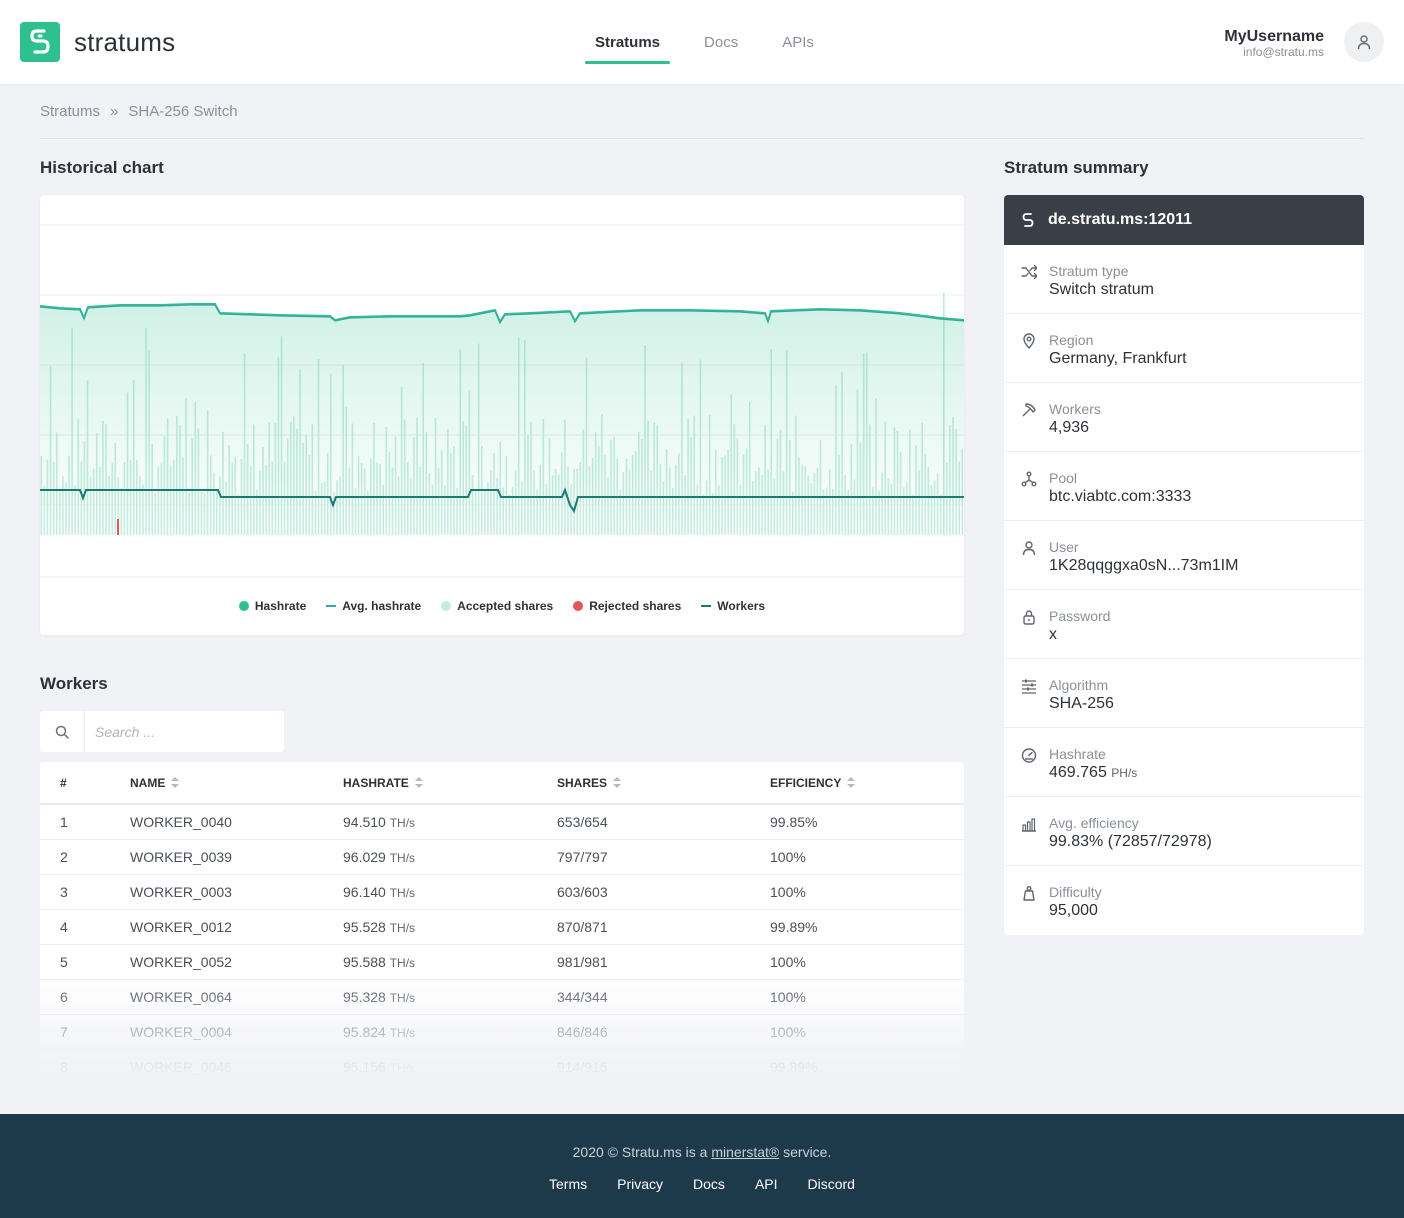 Image resolution: width=1404 pixels, height=1218 pixels. What do you see at coordinates (502, 419) in the screenshot?
I see `hashrate-area` at bounding box center [502, 419].